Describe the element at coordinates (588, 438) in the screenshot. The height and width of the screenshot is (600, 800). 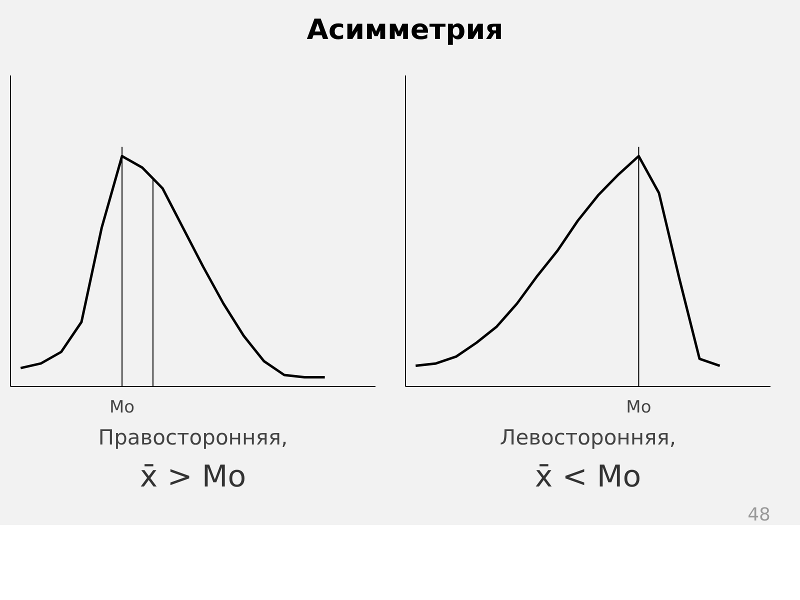
I see `x-axis-title: Левосторонняя,` at that location.